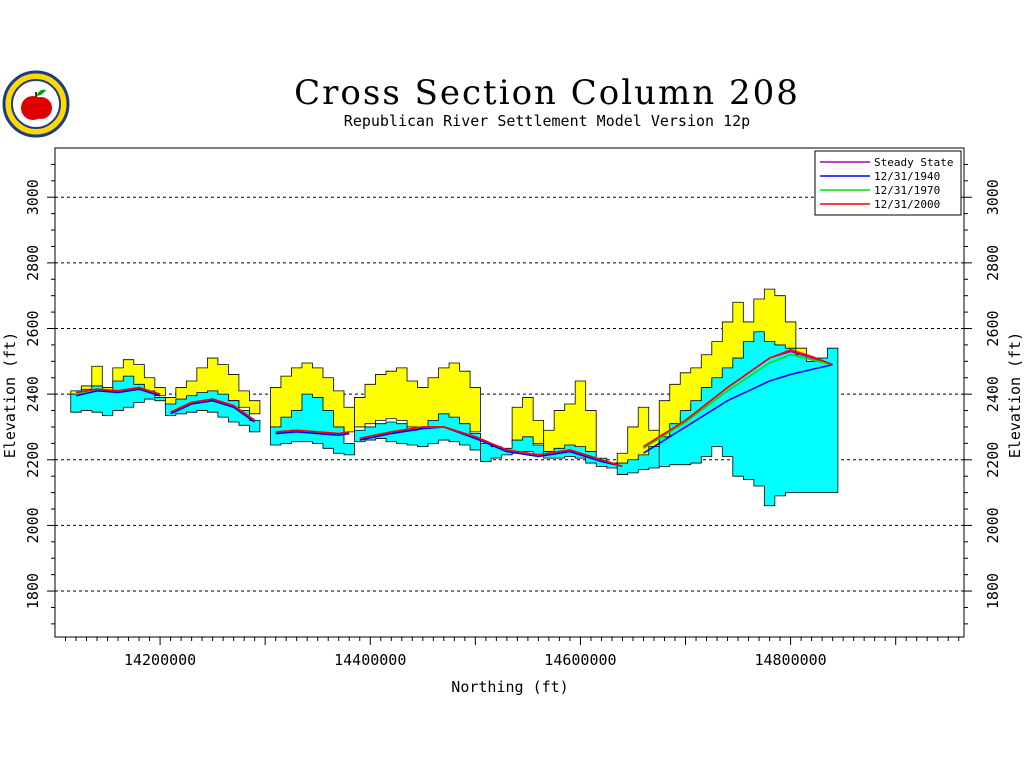  I want to click on y-tick-label-right-0: 1800, so click(993, 591).